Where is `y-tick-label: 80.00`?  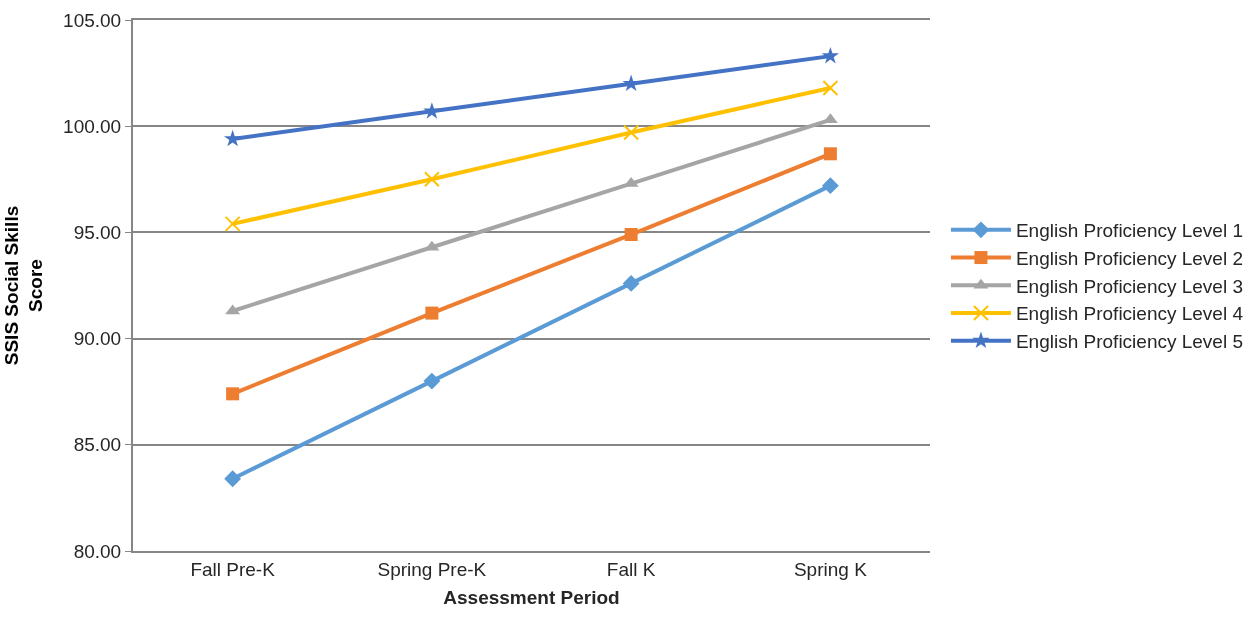
y-tick-label: 80.00 is located at coordinates (97, 551).